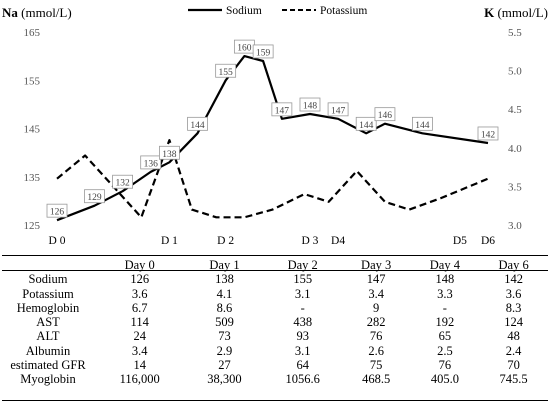 Image resolution: width=550 pixels, height=405 pixels. Describe the element at coordinates (513, 336) in the screenshot. I see `table-cell: 48` at that location.